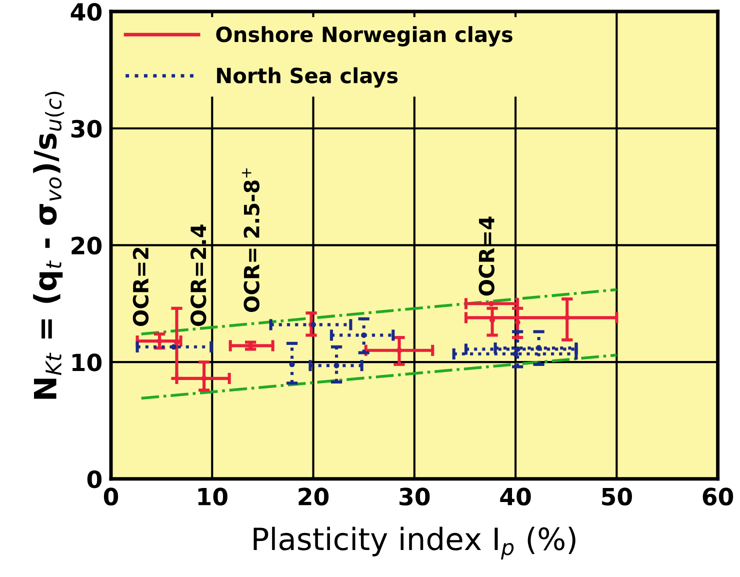 Image resolution: width=740 pixels, height=577 pixels. I want to click on x-tick-label: 60, so click(718, 497).